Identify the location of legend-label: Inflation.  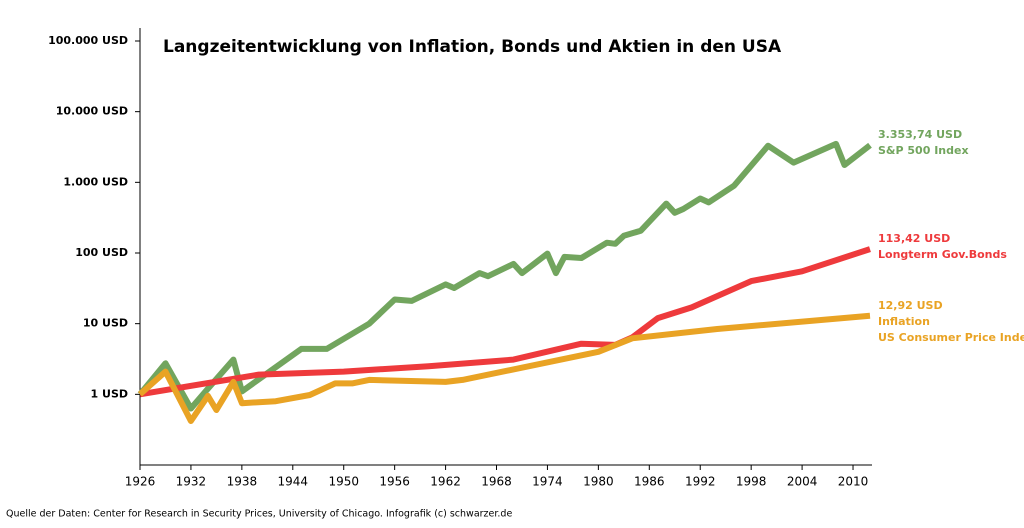
(904, 321).